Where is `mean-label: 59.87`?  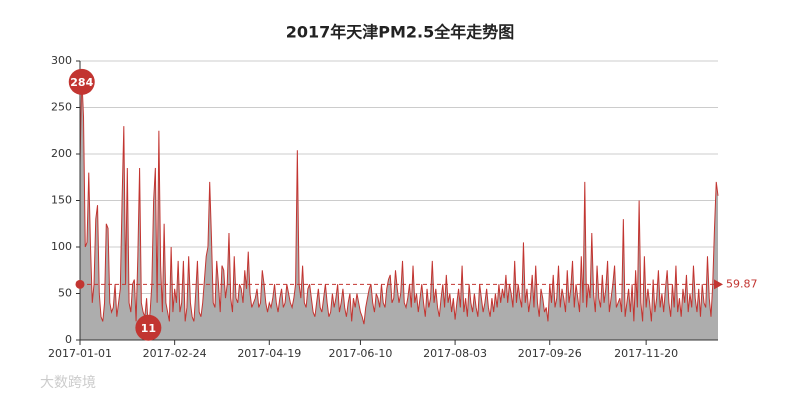
mean-label: 59.87 is located at coordinates (742, 283).